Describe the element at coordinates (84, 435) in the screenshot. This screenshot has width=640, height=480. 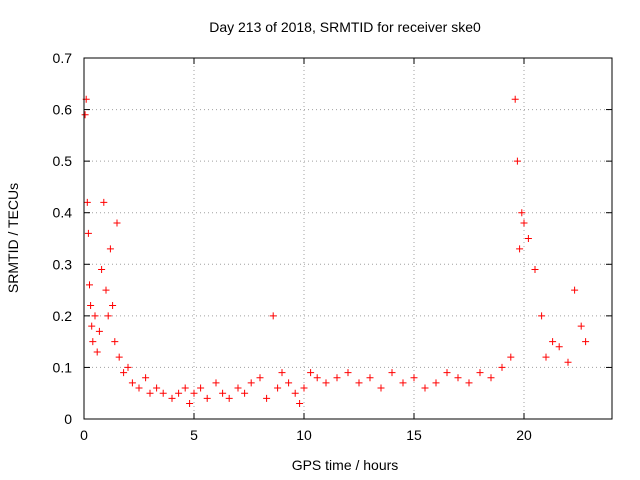
I see `x-tick-label: 0` at that location.